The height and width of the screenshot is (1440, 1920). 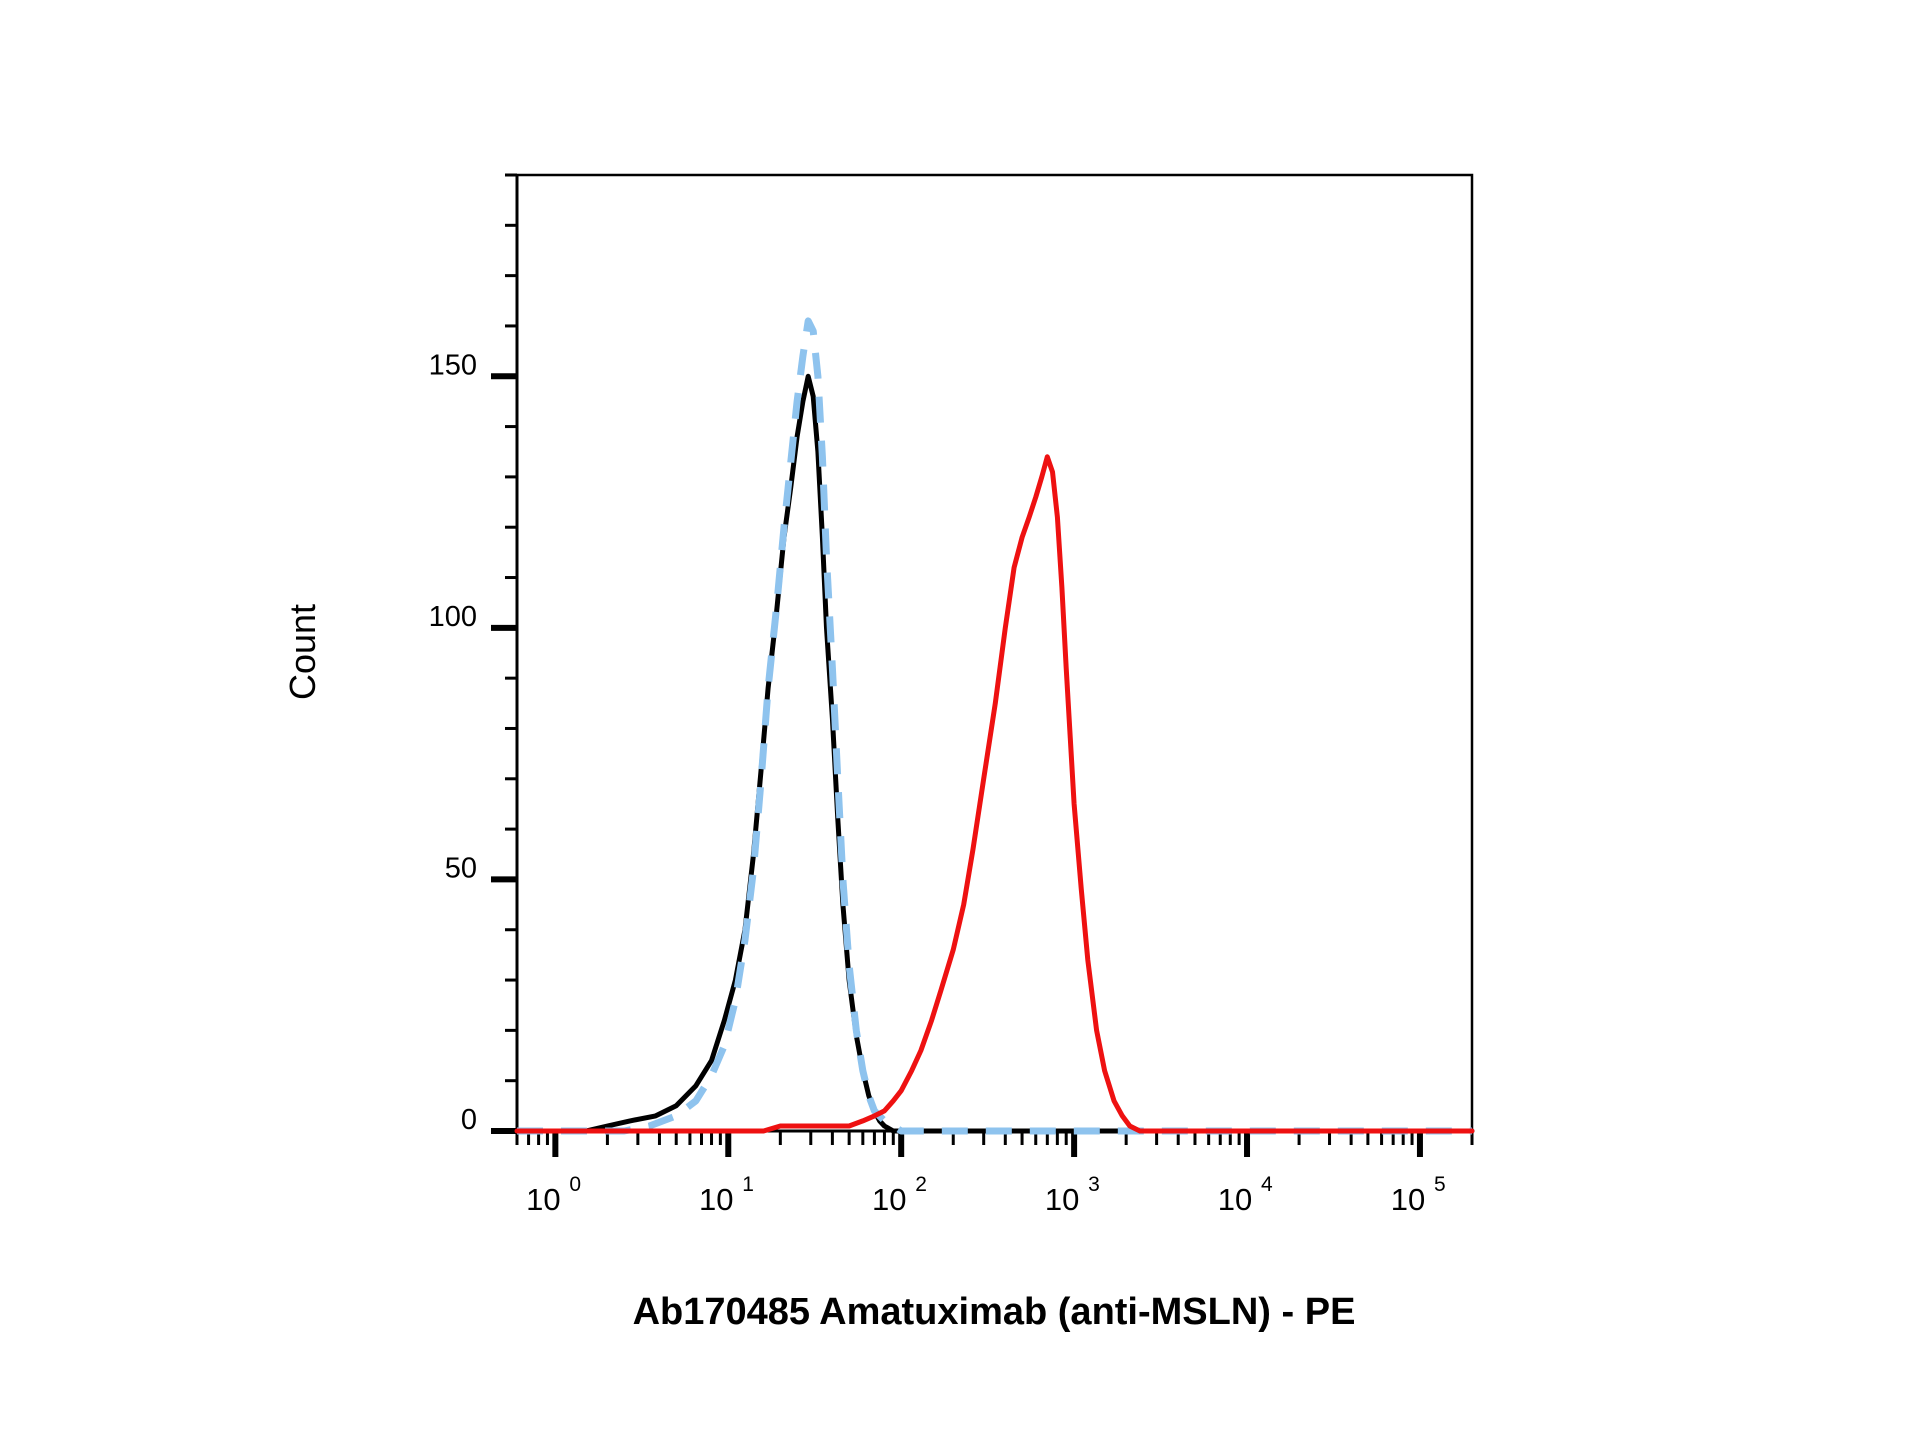 What do you see at coordinates (302, 652) in the screenshot?
I see `y-axis-label: Count` at bounding box center [302, 652].